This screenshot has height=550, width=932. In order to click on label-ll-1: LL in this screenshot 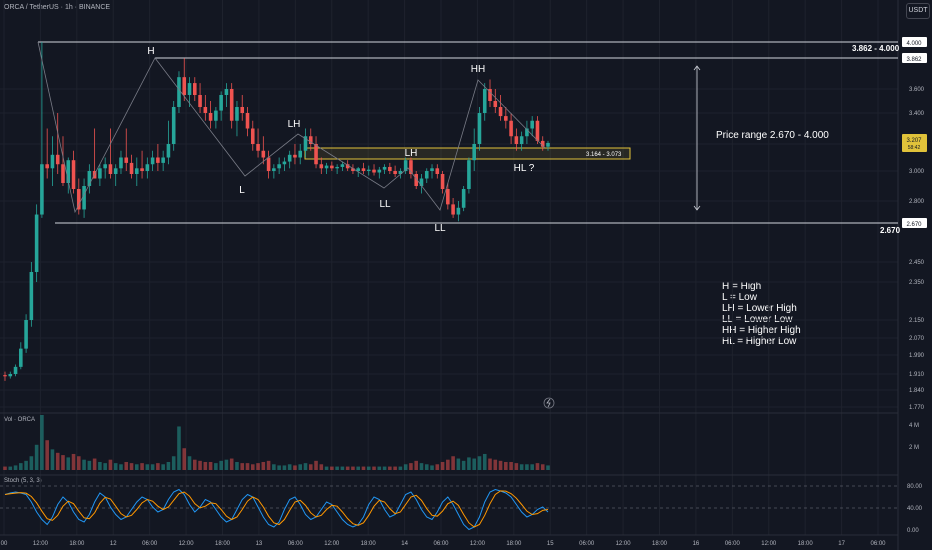, I will do `click(385, 204)`.